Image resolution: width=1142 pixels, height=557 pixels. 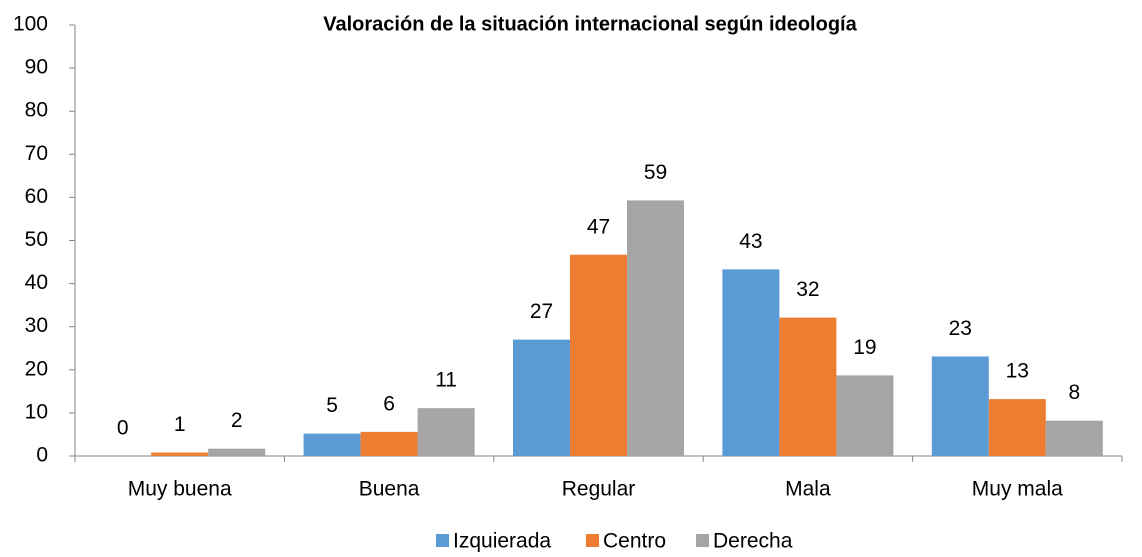 What do you see at coordinates (598, 226) in the screenshot?
I see `value-label: 47` at bounding box center [598, 226].